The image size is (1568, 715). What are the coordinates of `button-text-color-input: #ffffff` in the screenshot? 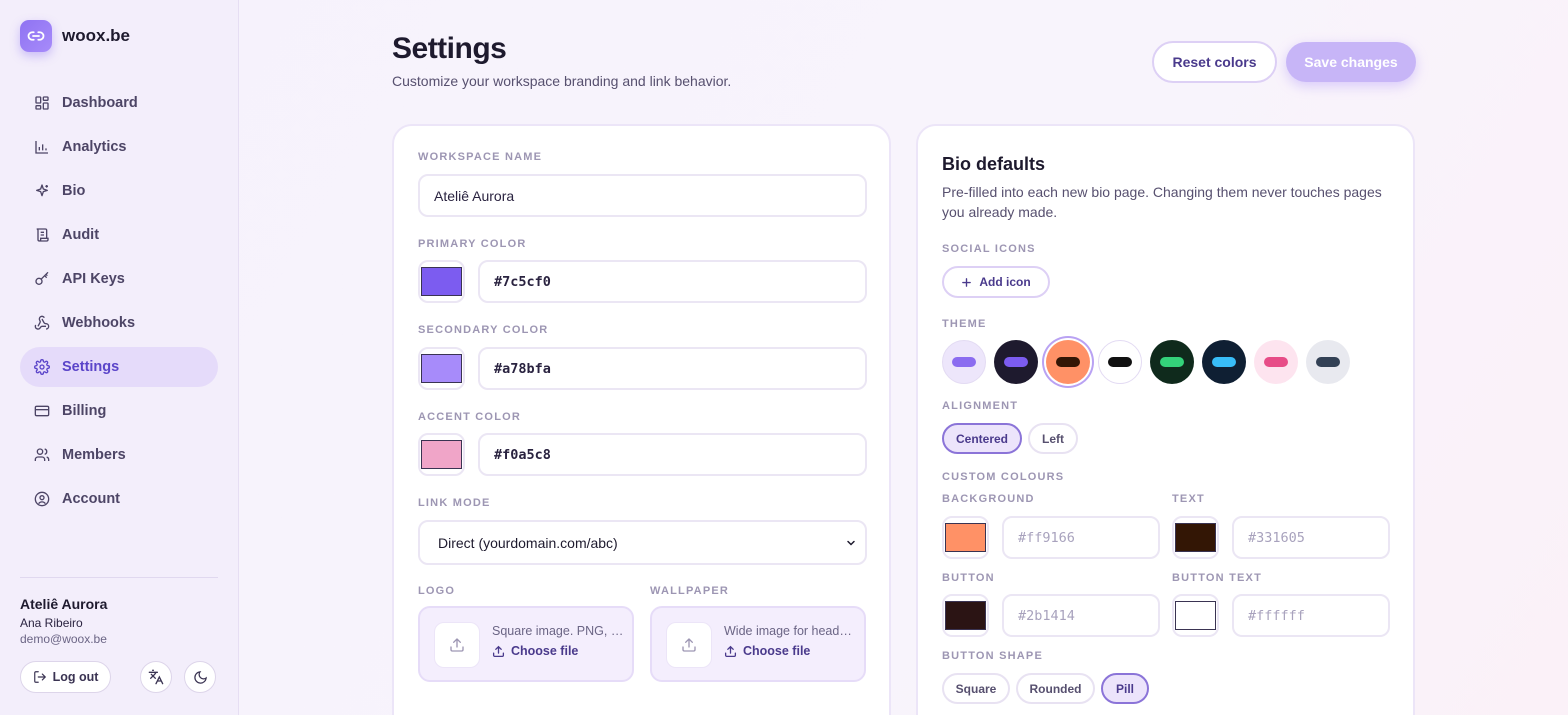 It's located at (1311, 615).